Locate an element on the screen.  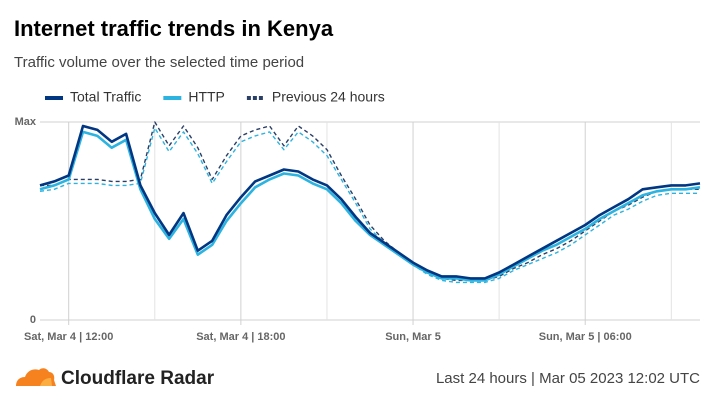
cloudflare-logo is located at coordinates (36, 377).